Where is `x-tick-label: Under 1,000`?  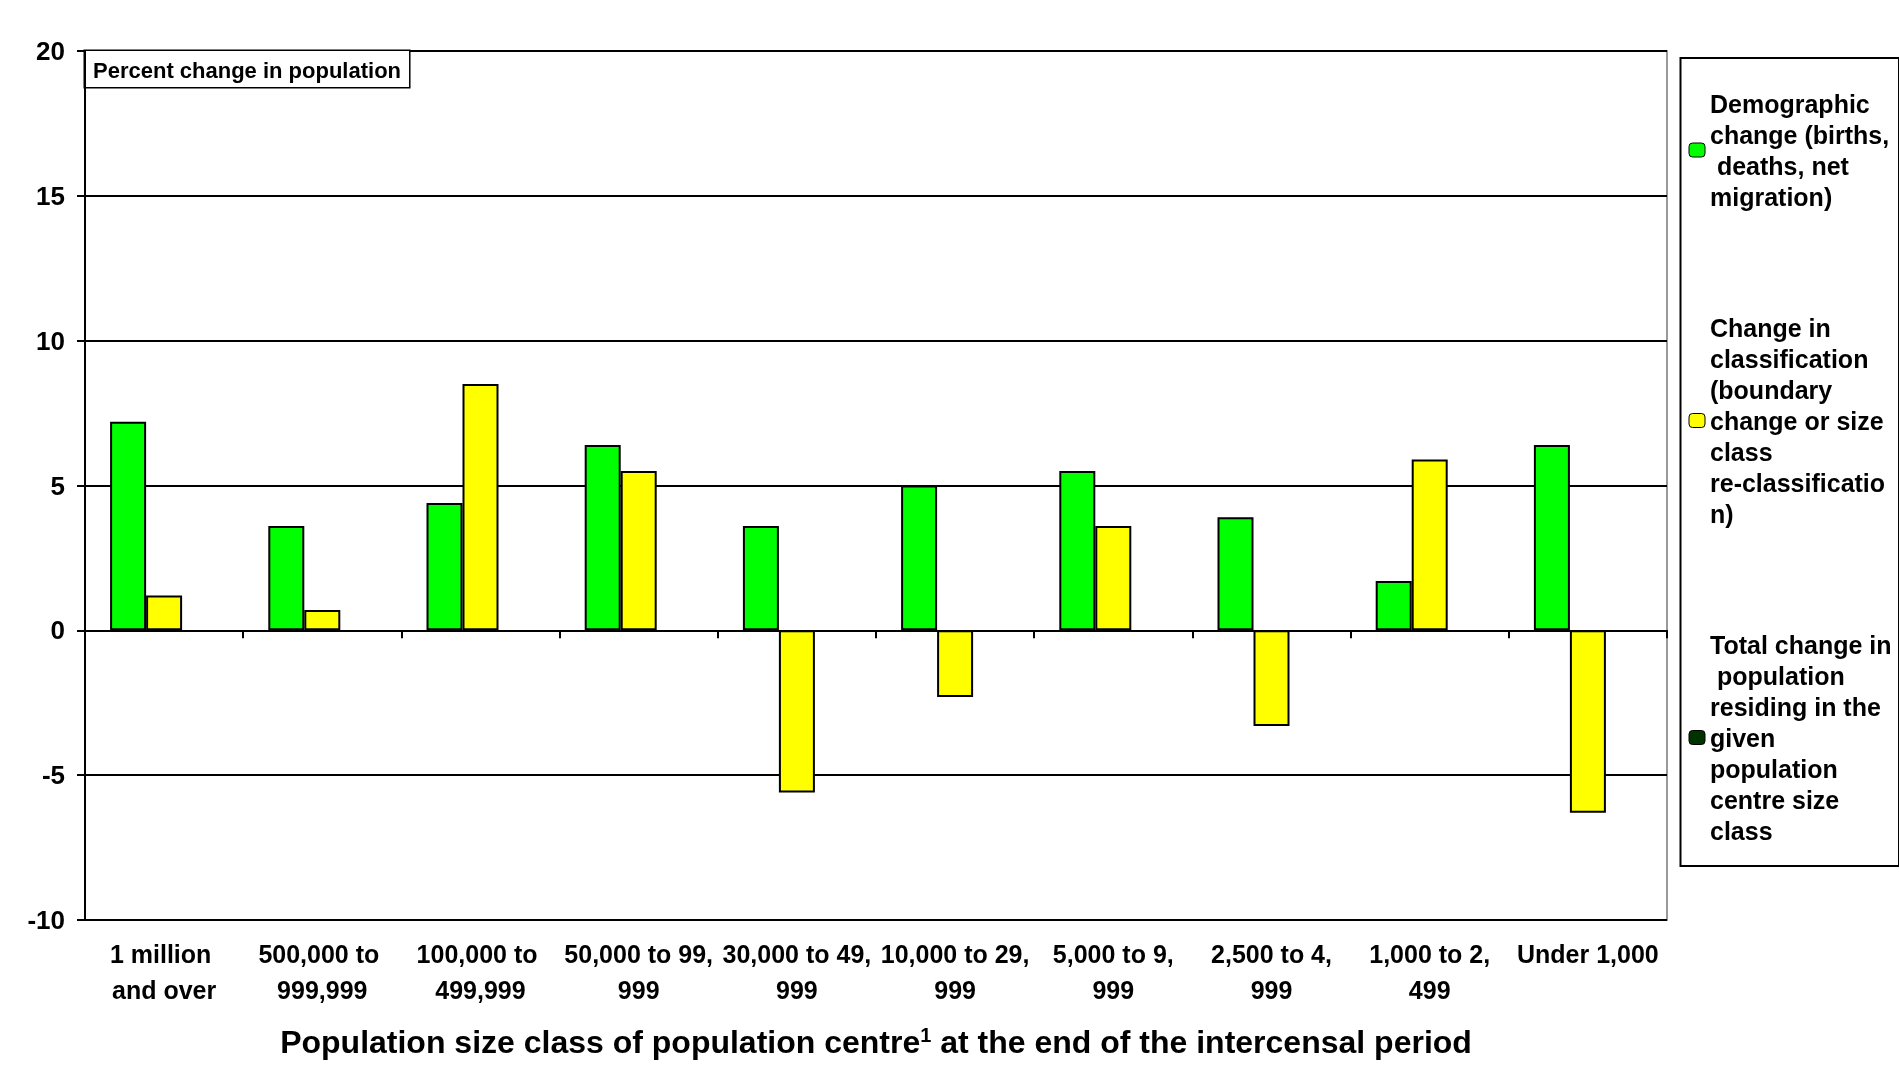
x-tick-label: Under 1,000 is located at coordinates (1588, 954).